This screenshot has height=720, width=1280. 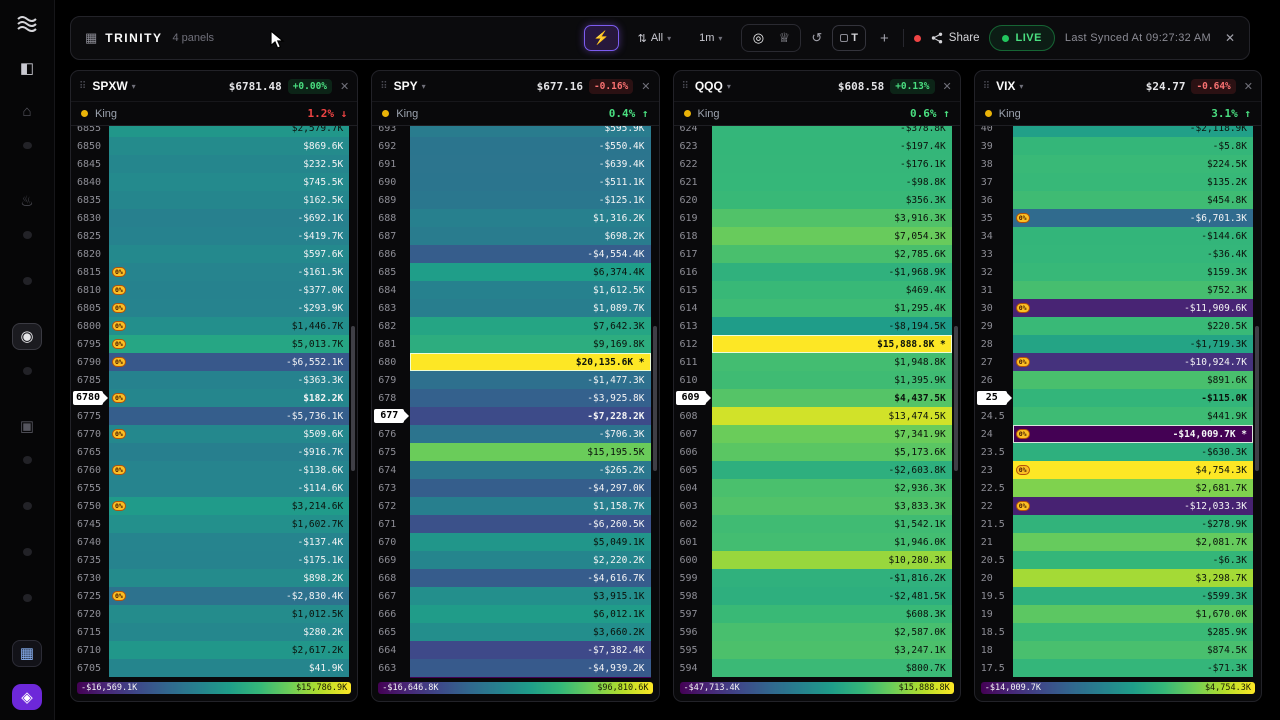 I want to click on add-panel-button: +, so click(x=884, y=38).